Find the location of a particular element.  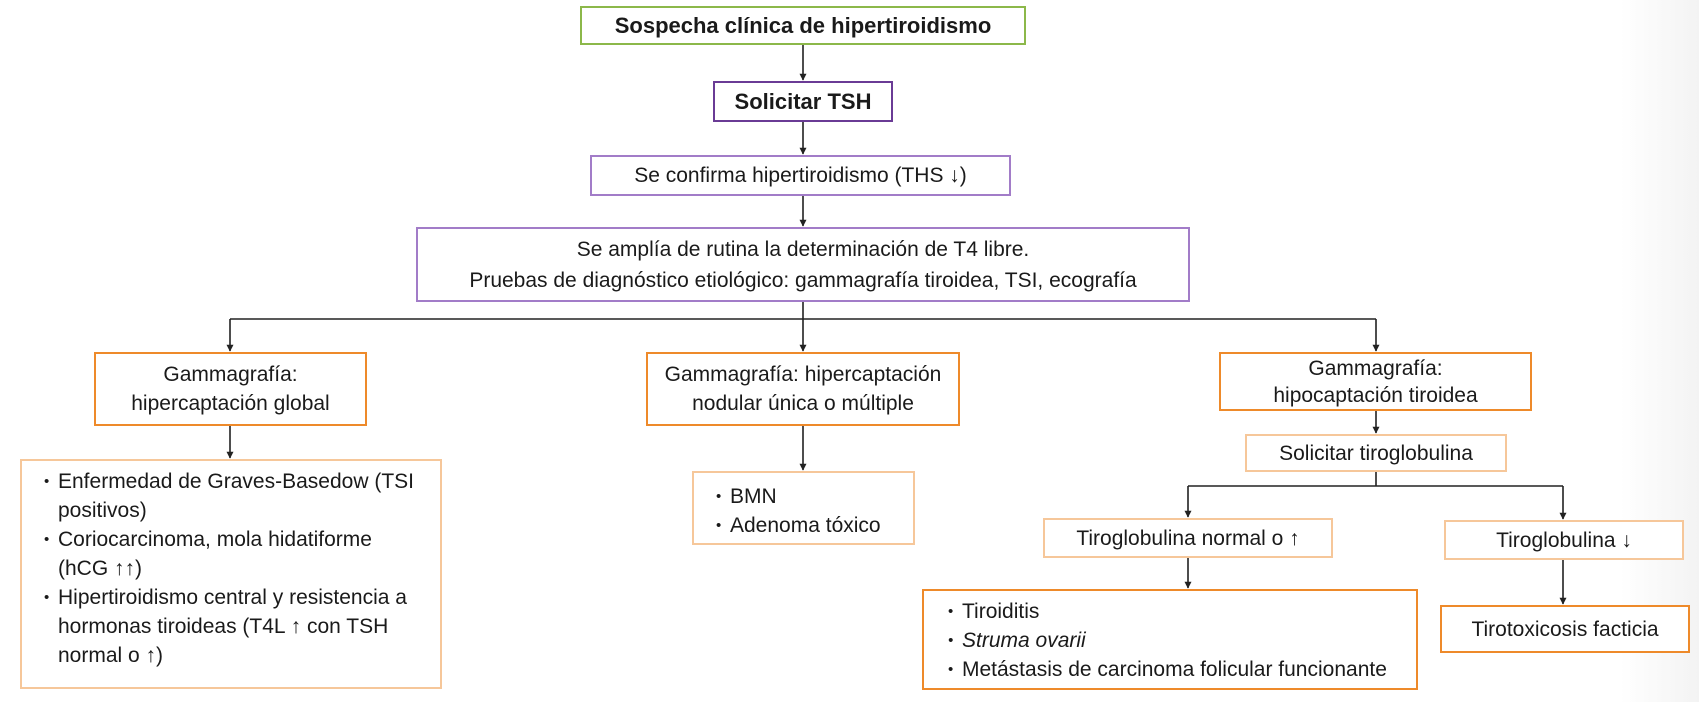

request-tg-text: Solicitar tiroglobulina is located at coordinates (1376, 453).